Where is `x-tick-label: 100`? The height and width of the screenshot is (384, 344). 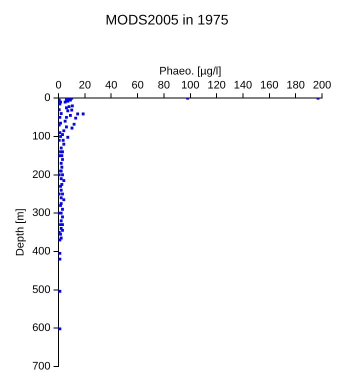 x-tick-label: 100 is located at coordinates (190, 86).